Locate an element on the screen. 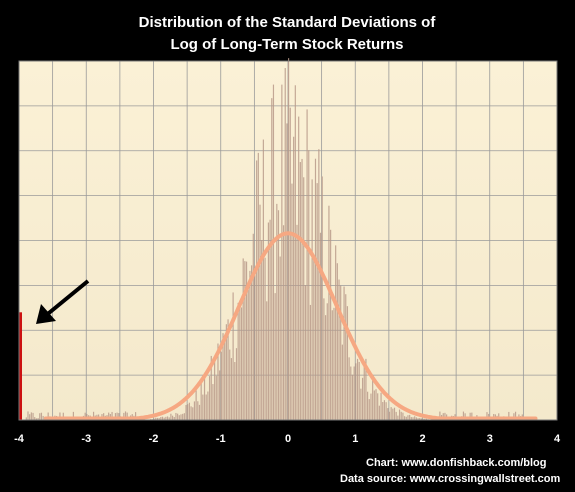 The image size is (575, 492). outlier-bar is located at coordinates (20, 366).